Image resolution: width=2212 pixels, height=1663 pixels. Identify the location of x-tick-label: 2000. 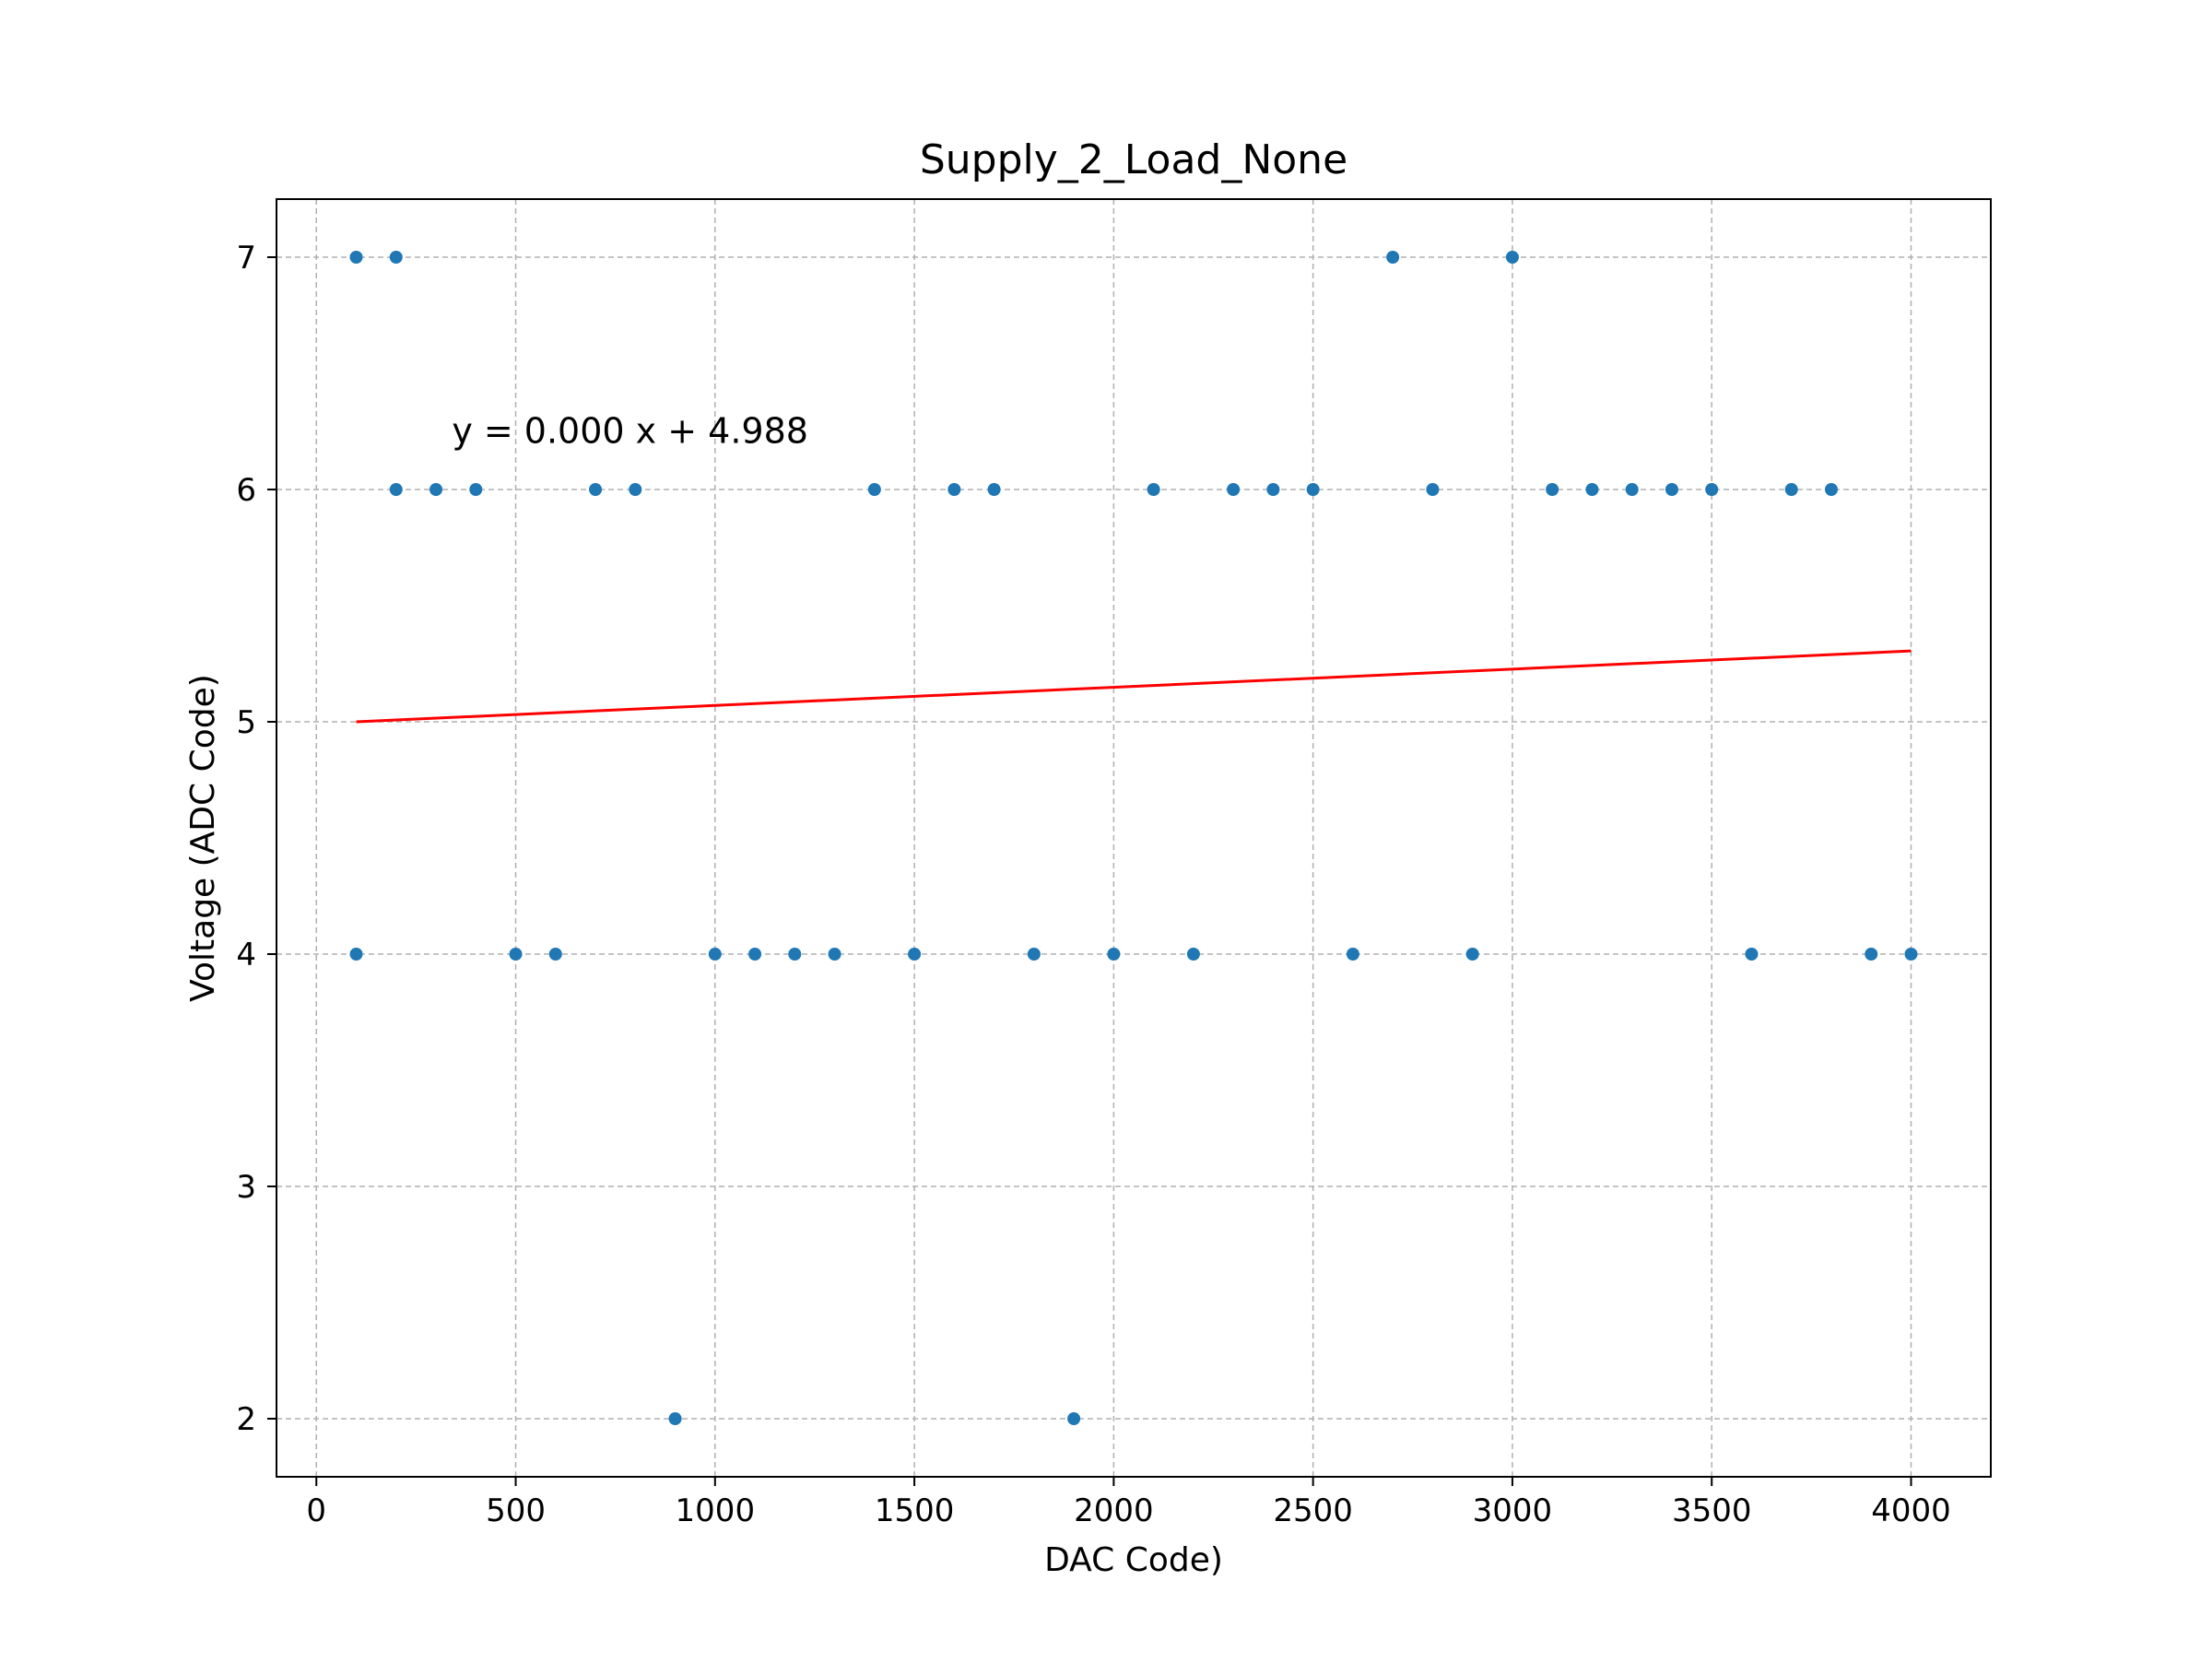
(1114, 1510).